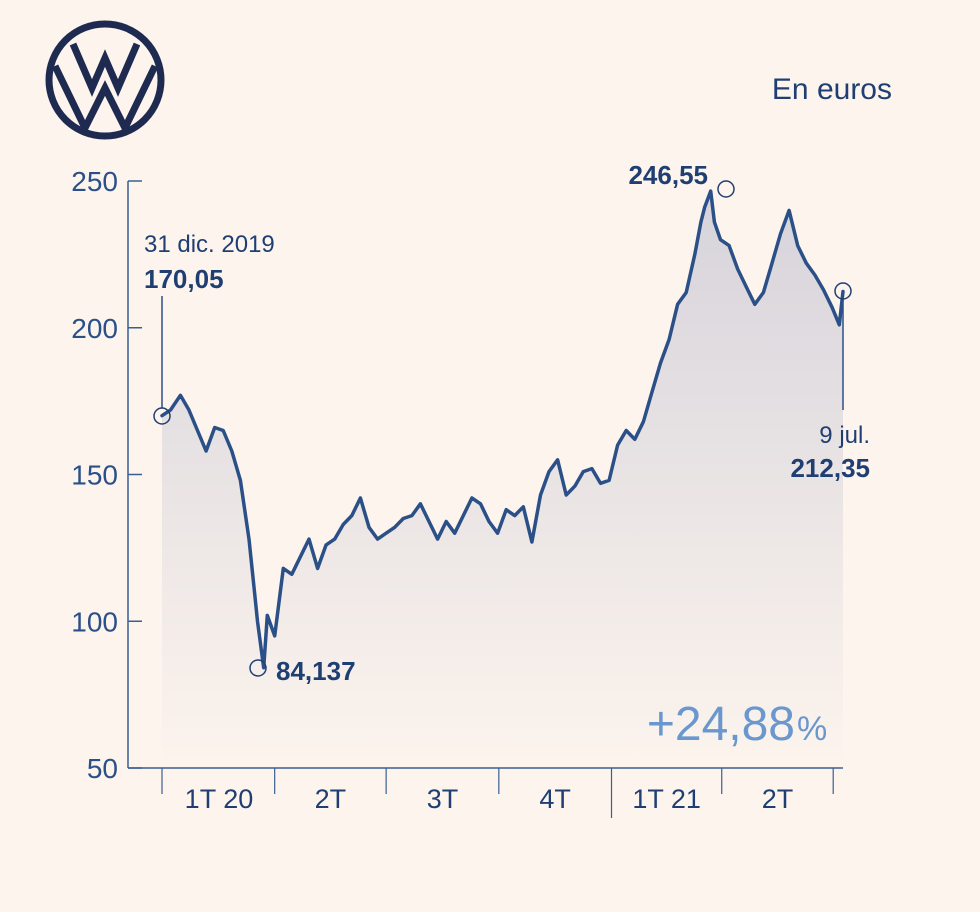  Describe the element at coordinates (666, 799) in the screenshot. I see `x-tick-label: 1T 21` at that location.